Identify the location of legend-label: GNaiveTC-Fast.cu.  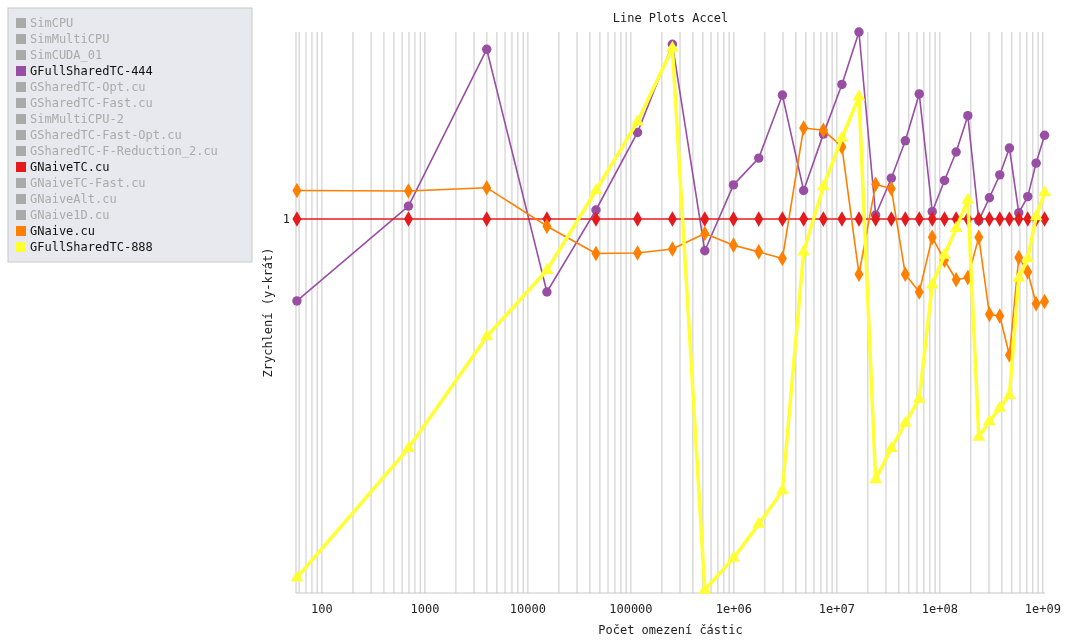
(88, 183).